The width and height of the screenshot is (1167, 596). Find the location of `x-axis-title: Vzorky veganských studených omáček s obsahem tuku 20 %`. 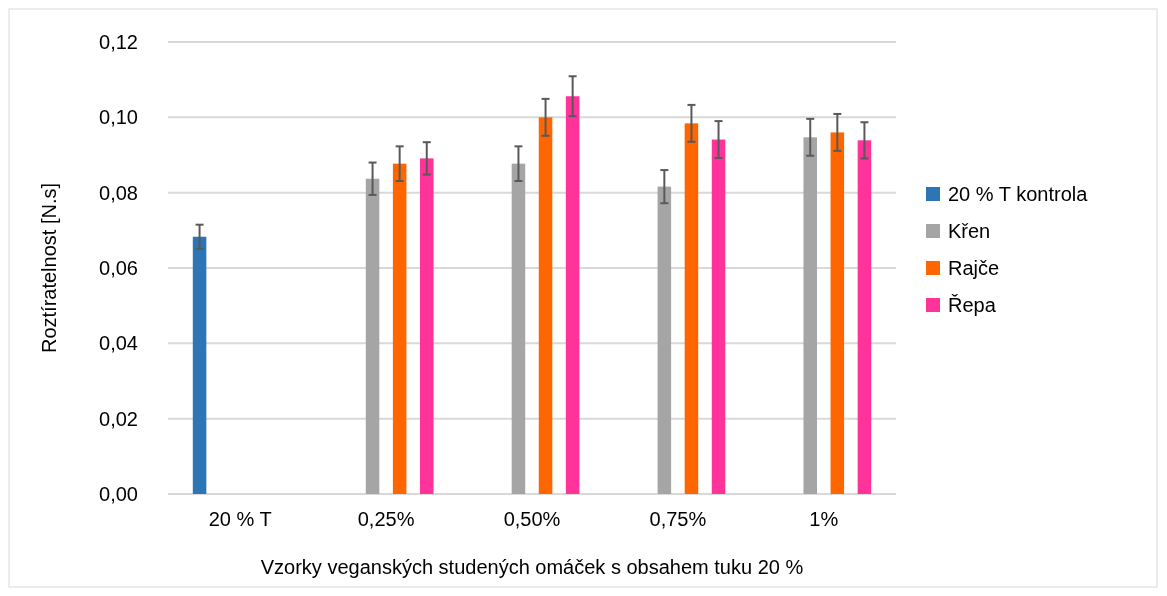

x-axis-title: Vzorky veganských studených omáček s obsahem tuku 20 % is located at coordinates (532, 567).